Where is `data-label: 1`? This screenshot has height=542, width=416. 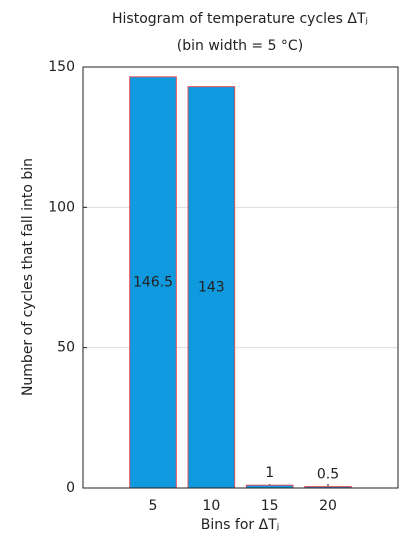 data-label: 1 is located at coordinates (269, 473).